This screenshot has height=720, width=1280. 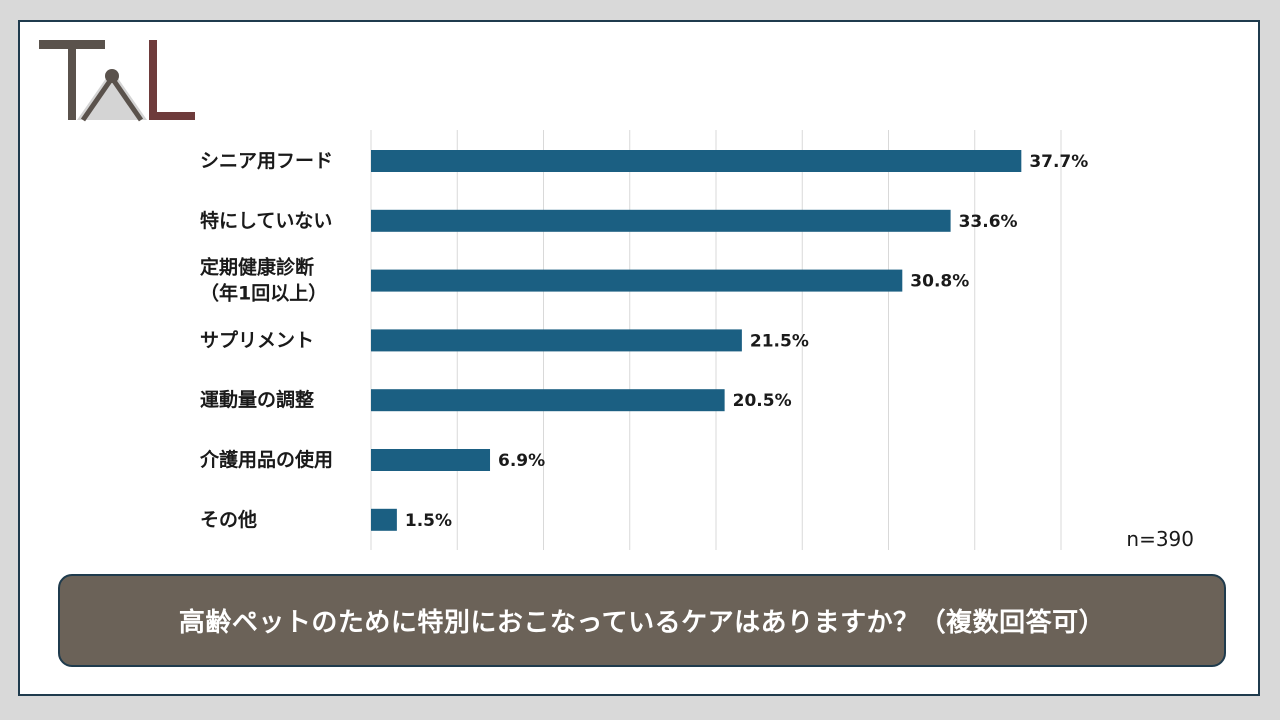 I want to click on value-label: 37.7%, so click(x=1058, y=162).